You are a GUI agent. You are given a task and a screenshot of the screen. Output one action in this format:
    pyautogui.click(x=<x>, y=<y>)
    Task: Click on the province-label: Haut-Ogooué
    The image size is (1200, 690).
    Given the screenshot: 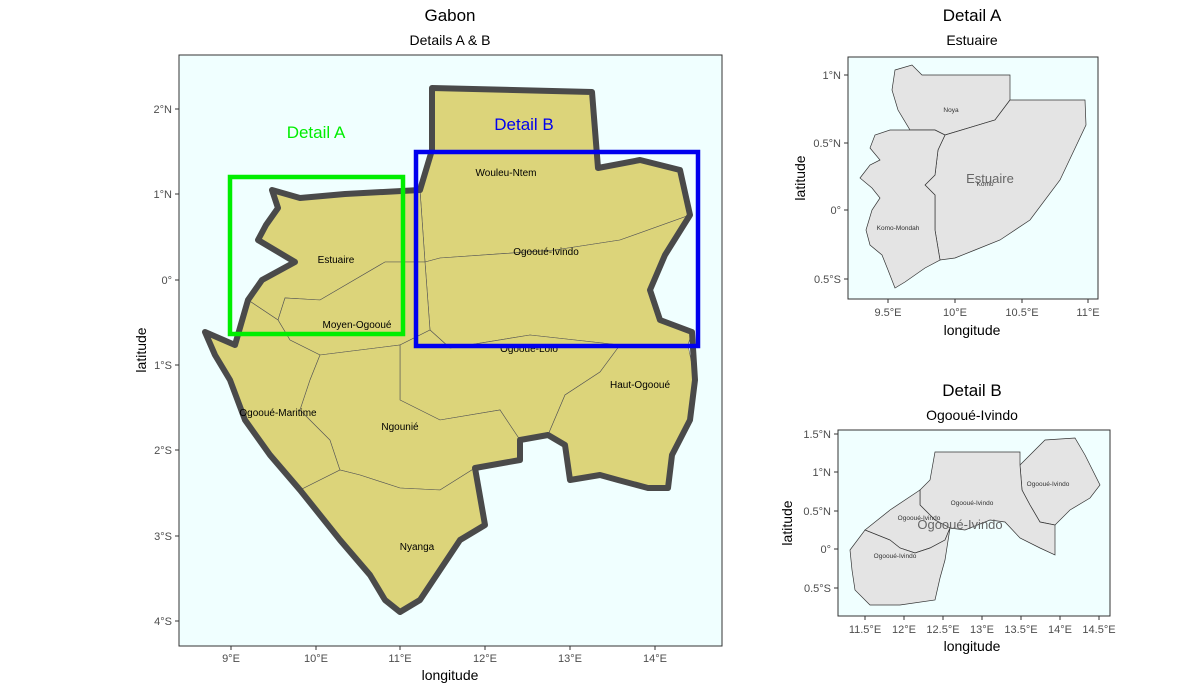 What is the action you would take?
    pyautogui.click(x=640, y=385)
    